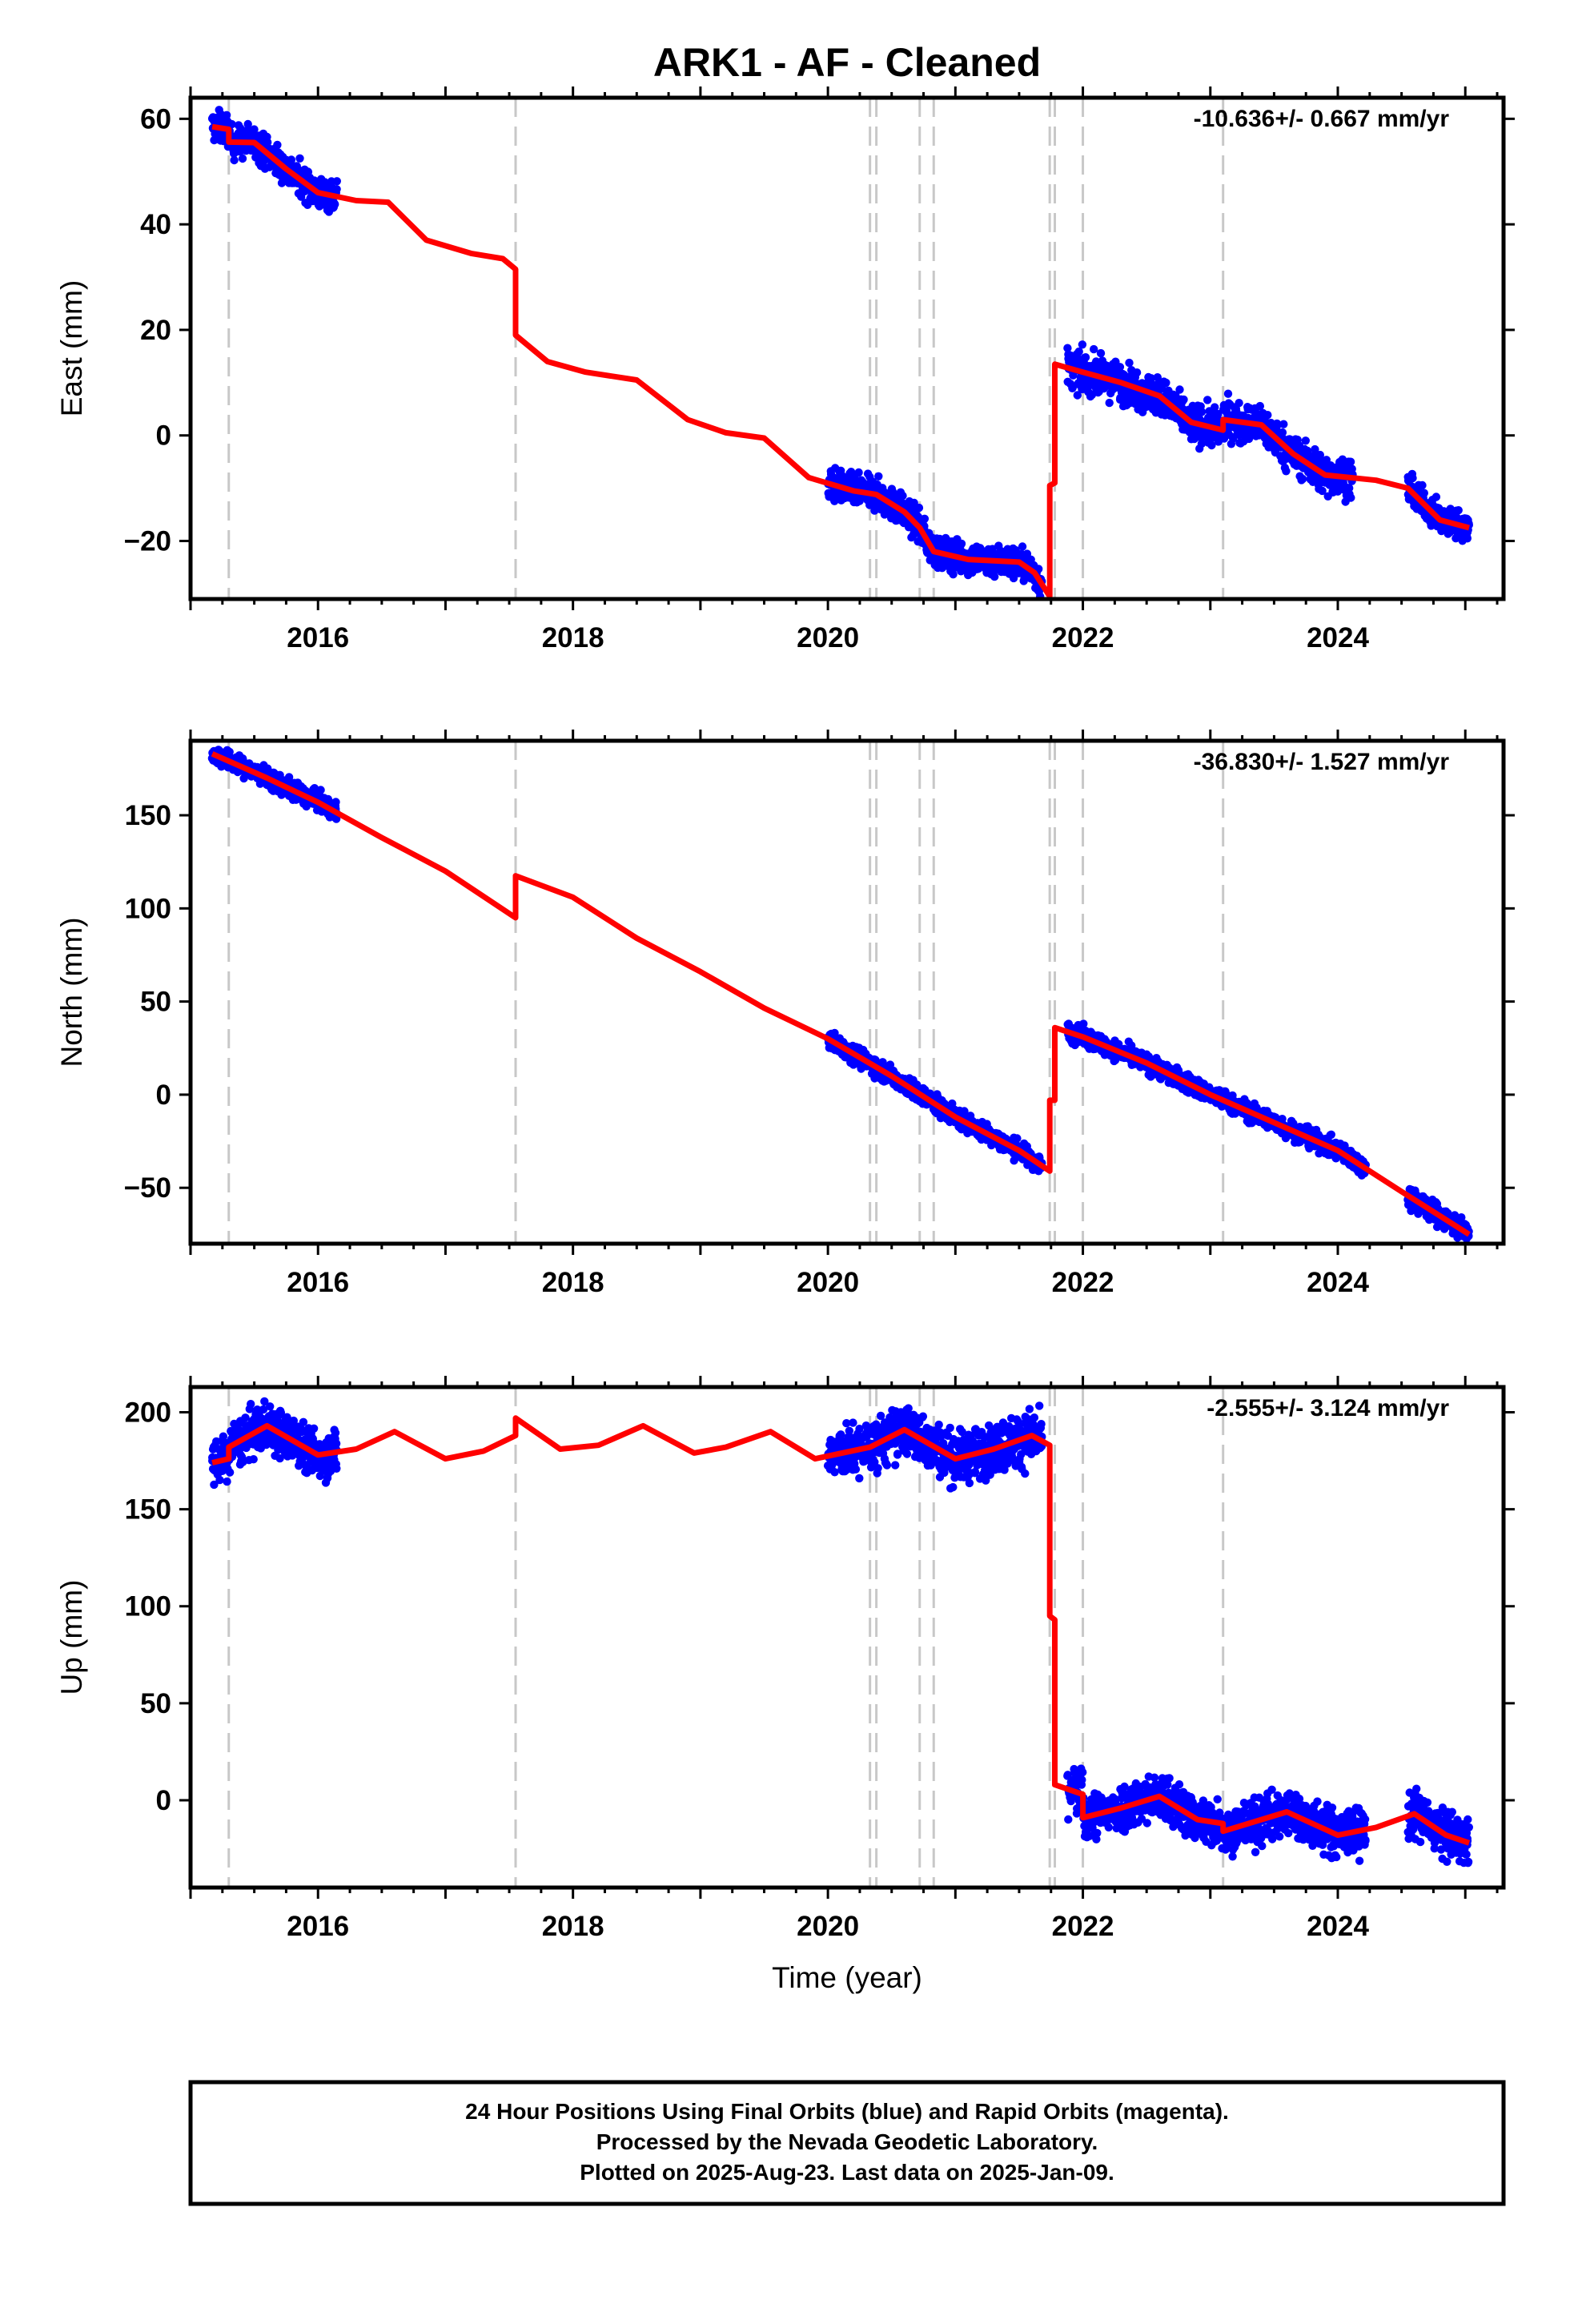  Describe the element at coordinates (155, 225) in the screenshot. I see `east-y-tick-label: 40` at that location.